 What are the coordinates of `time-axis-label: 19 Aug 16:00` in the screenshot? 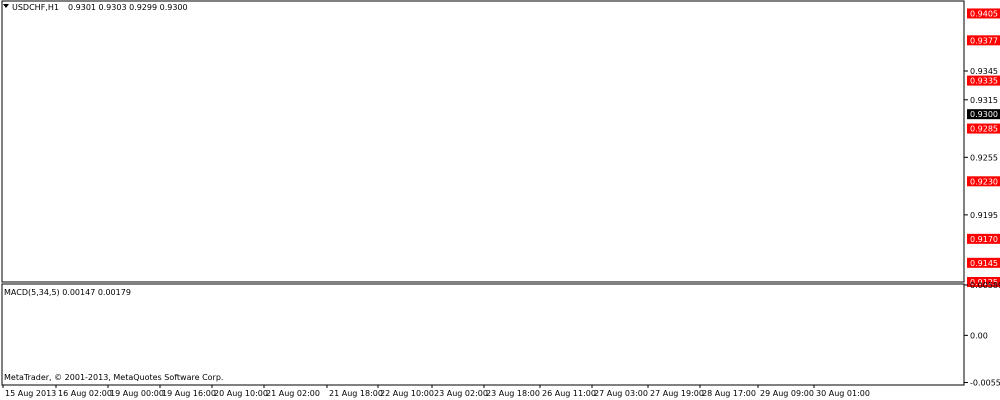 It's located at (189, 393).